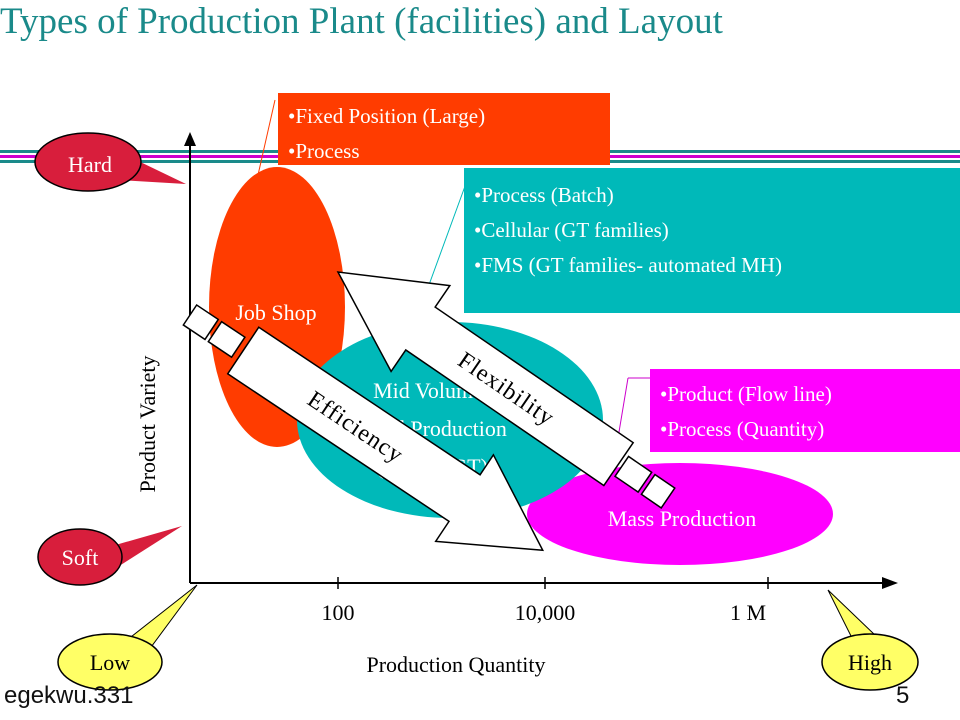  What do you see at coordinates (810, 394) in the screenshot?
I see `box-product-item: Product (Flow line)` at bounding box center [810, 394].